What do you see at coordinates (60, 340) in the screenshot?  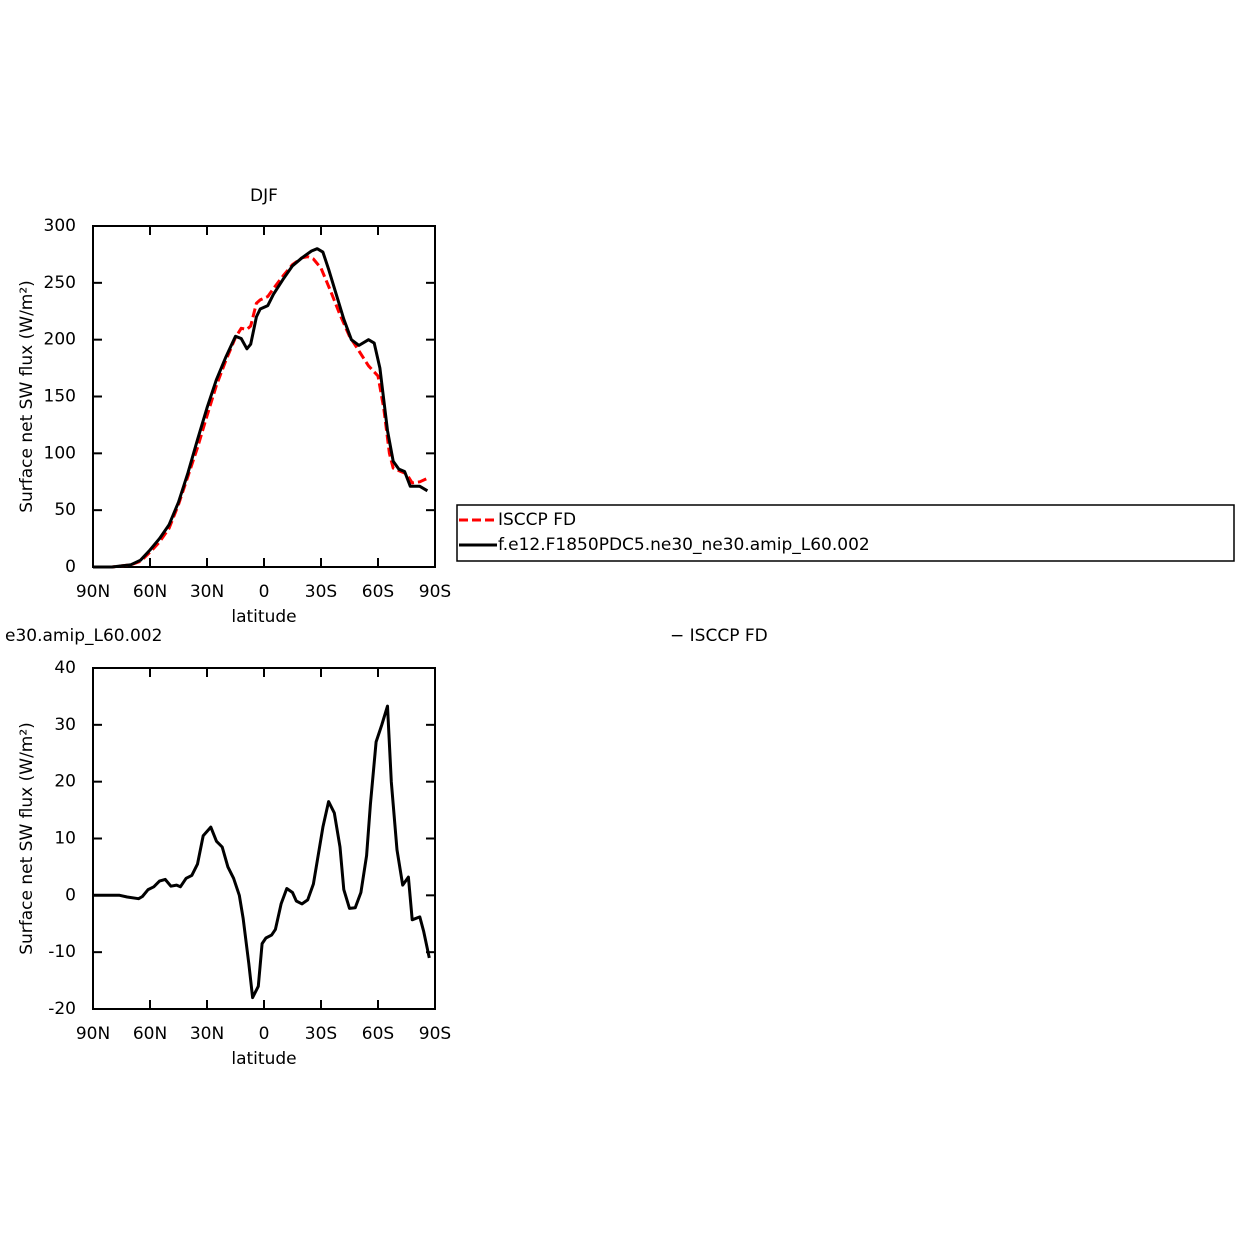 I see `y-tick-label: 200` at bounding box center [60, 340].